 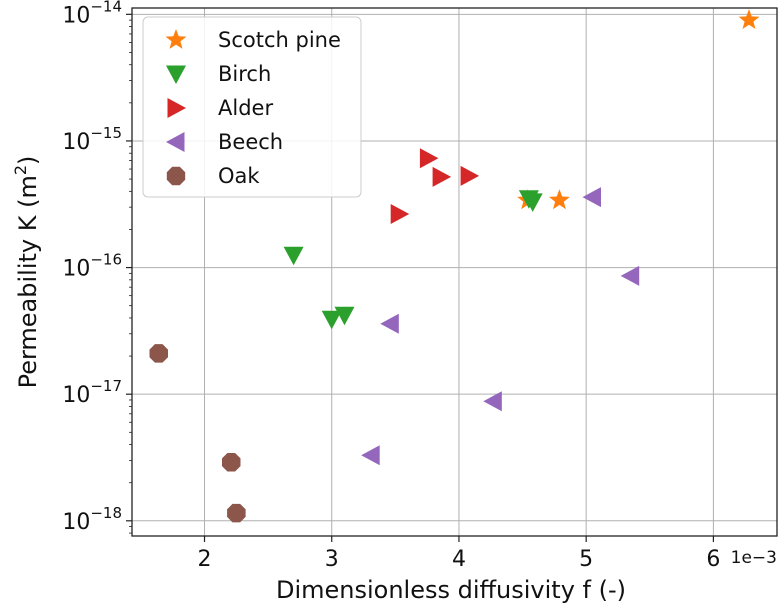 I want to click on y-axis-ticks: 10−18 10−17 10−16 10−15 10−14, so click(x=97, y=267).